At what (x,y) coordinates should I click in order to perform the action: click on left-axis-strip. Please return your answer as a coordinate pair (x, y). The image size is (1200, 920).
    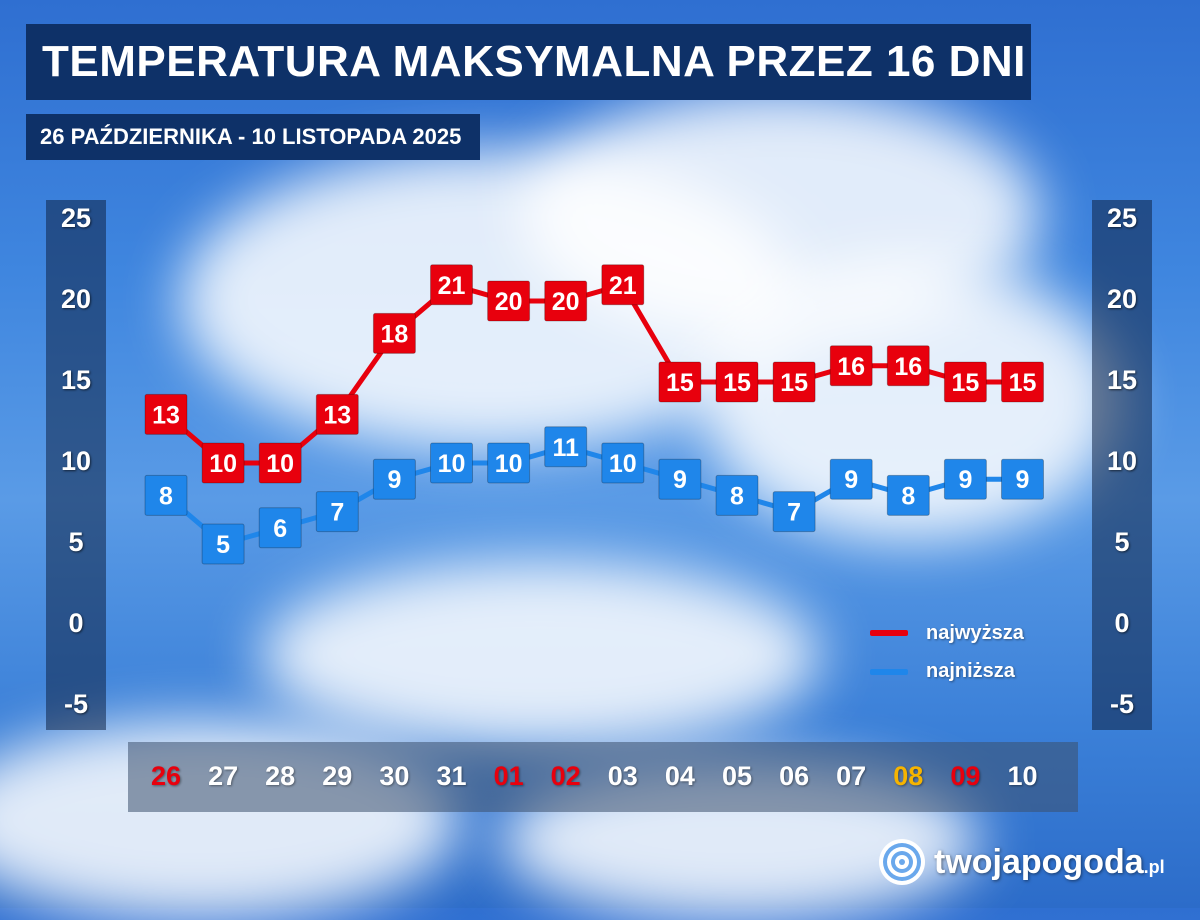
    Looking at the image, I should click on (76, 465).